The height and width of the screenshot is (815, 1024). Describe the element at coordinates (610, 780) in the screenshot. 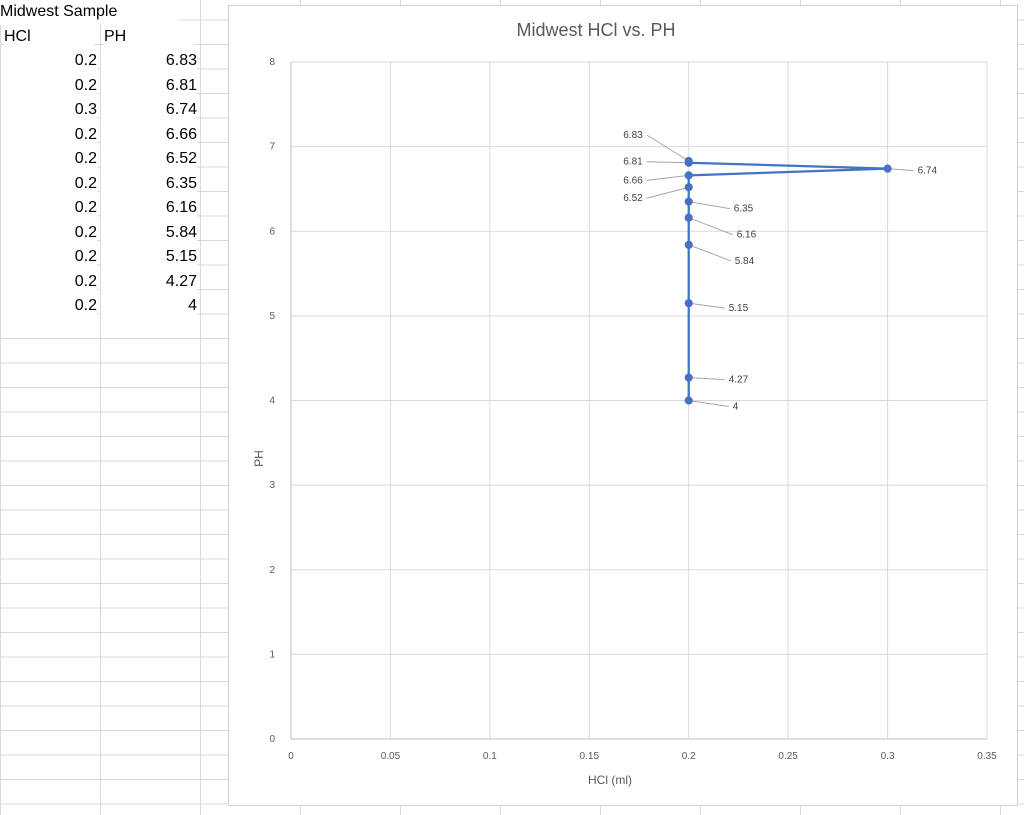

I see `x-axis-title: HCl (ml)` at that location.